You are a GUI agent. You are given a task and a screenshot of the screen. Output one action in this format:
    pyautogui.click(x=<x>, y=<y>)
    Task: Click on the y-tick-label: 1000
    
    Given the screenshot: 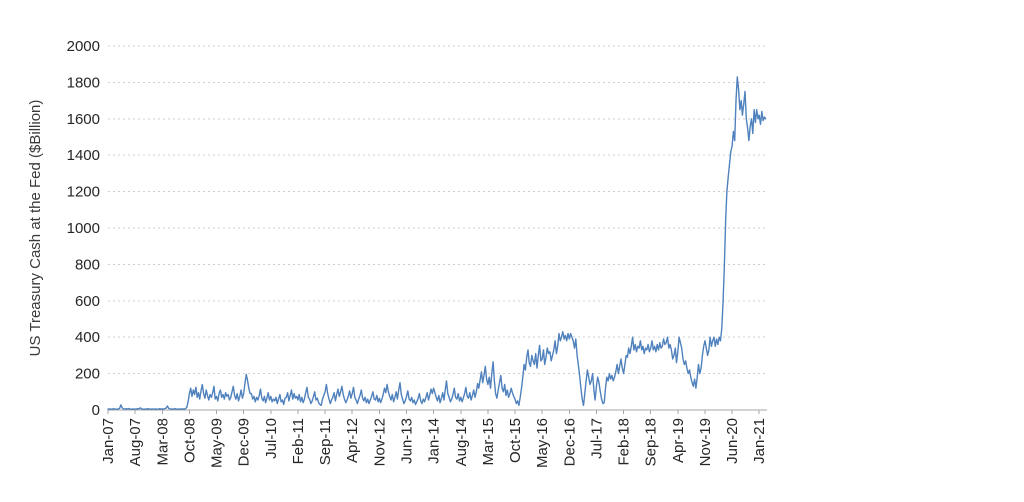 What is the action you would take?
    pyautogui.click(x=83, y=228)
    